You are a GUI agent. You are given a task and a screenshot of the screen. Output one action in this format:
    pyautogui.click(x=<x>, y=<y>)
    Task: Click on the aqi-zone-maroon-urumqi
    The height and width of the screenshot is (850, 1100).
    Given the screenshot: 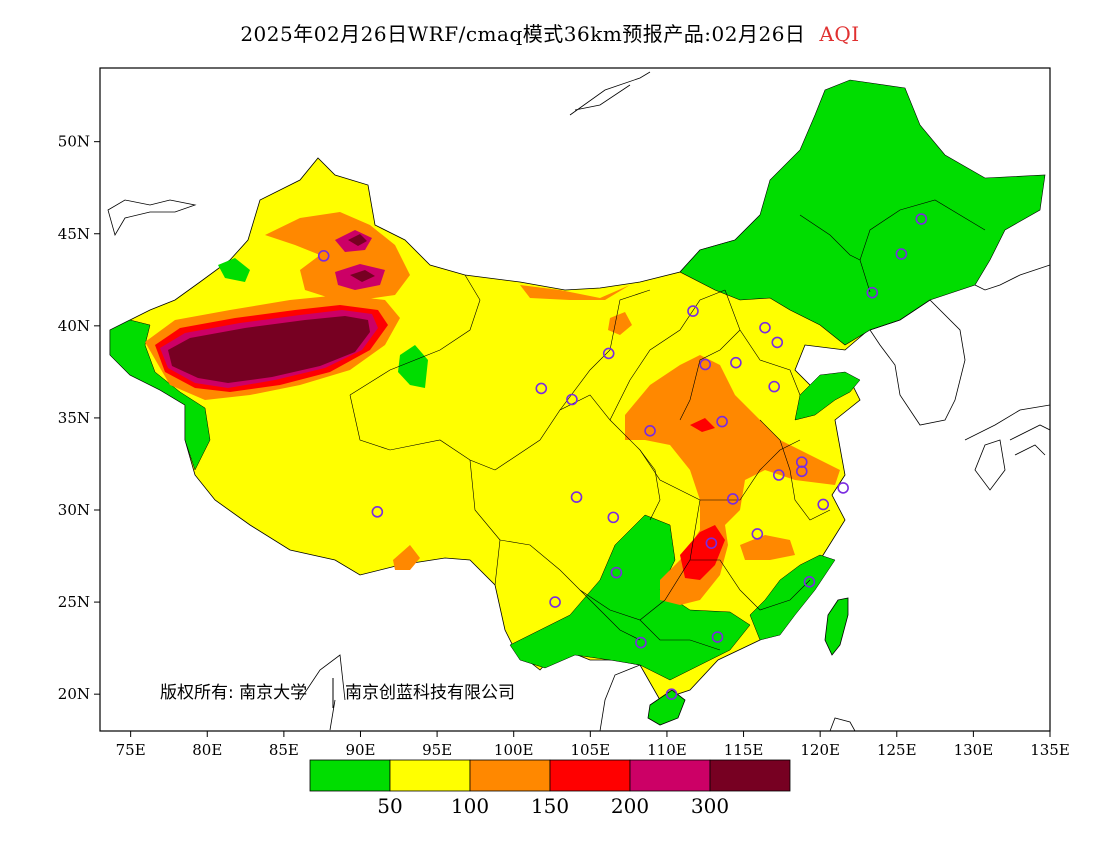 What is the action you would take?
    pyautogui.click(x=357, y=240)
    